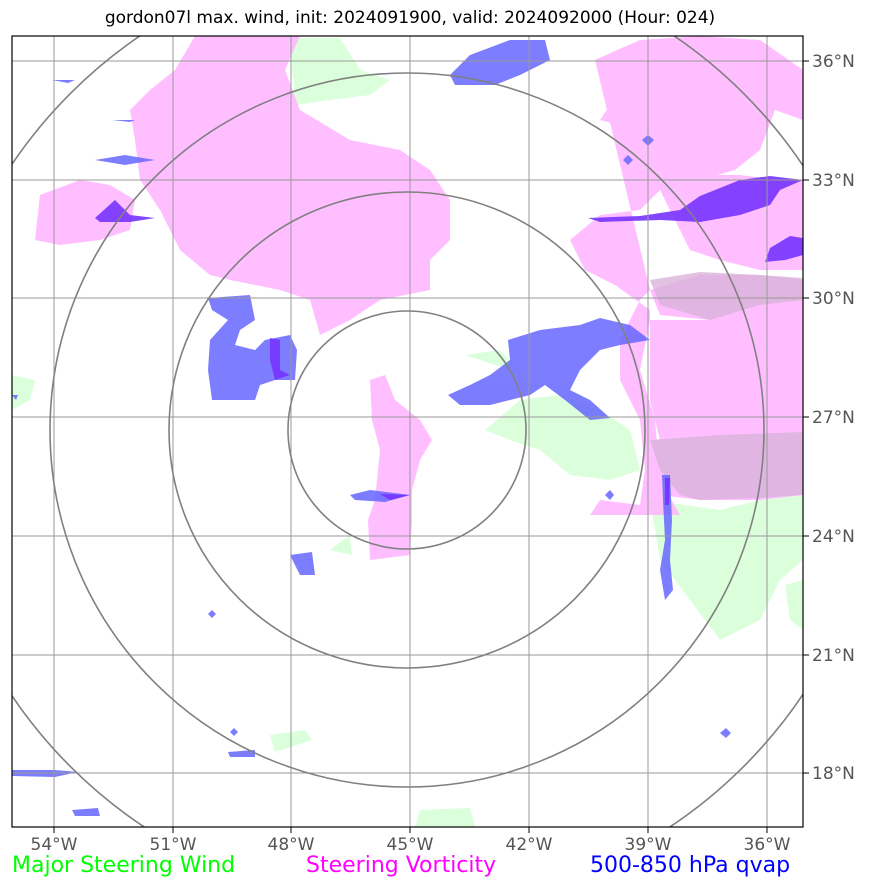 This screenshot has height=891, width=873. Describe the element at coordinates (833, 537) in the screenshot. I see `lat-label: 24°N` at that location.